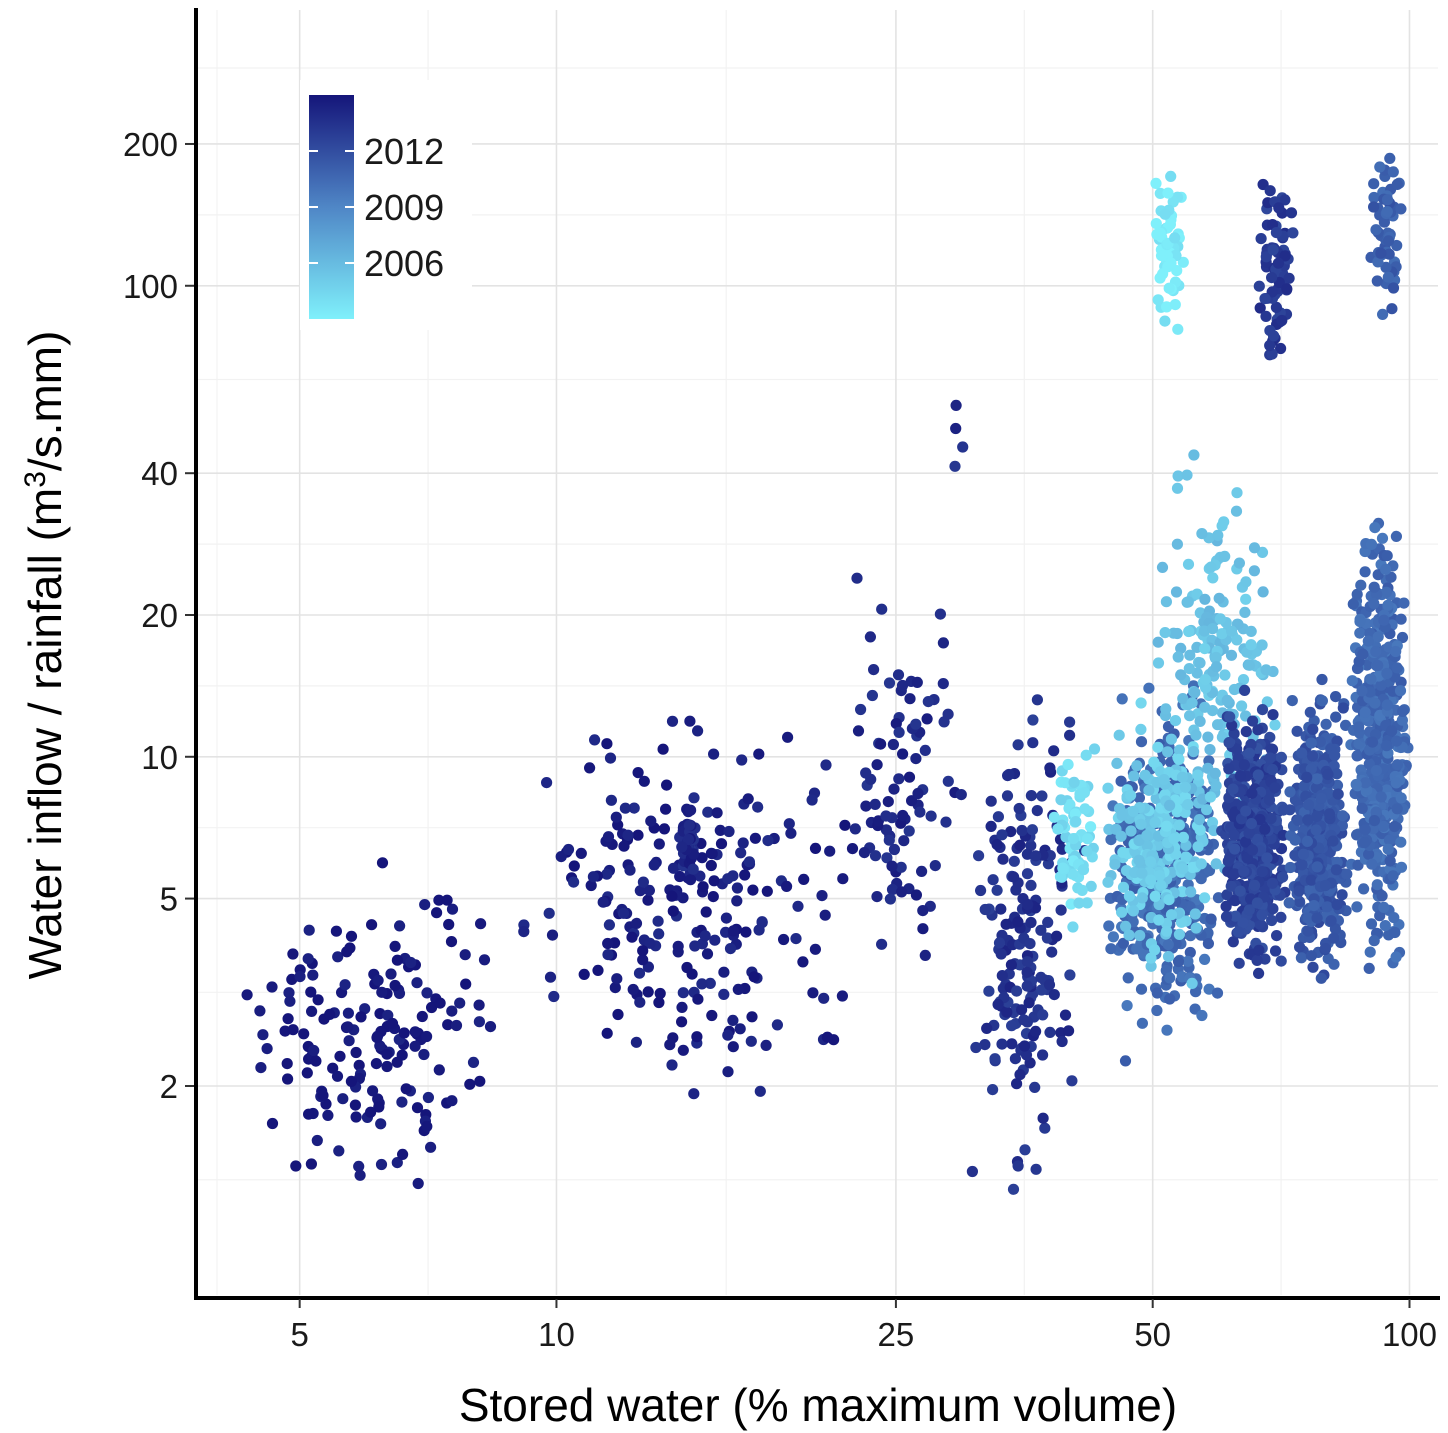 This screenshot has width=1448, height=1433. What do you see at coordinates (404, 151) in the screenshot?
I see `colorbar-tick-label: 2012` at bounding box center [404, 151].